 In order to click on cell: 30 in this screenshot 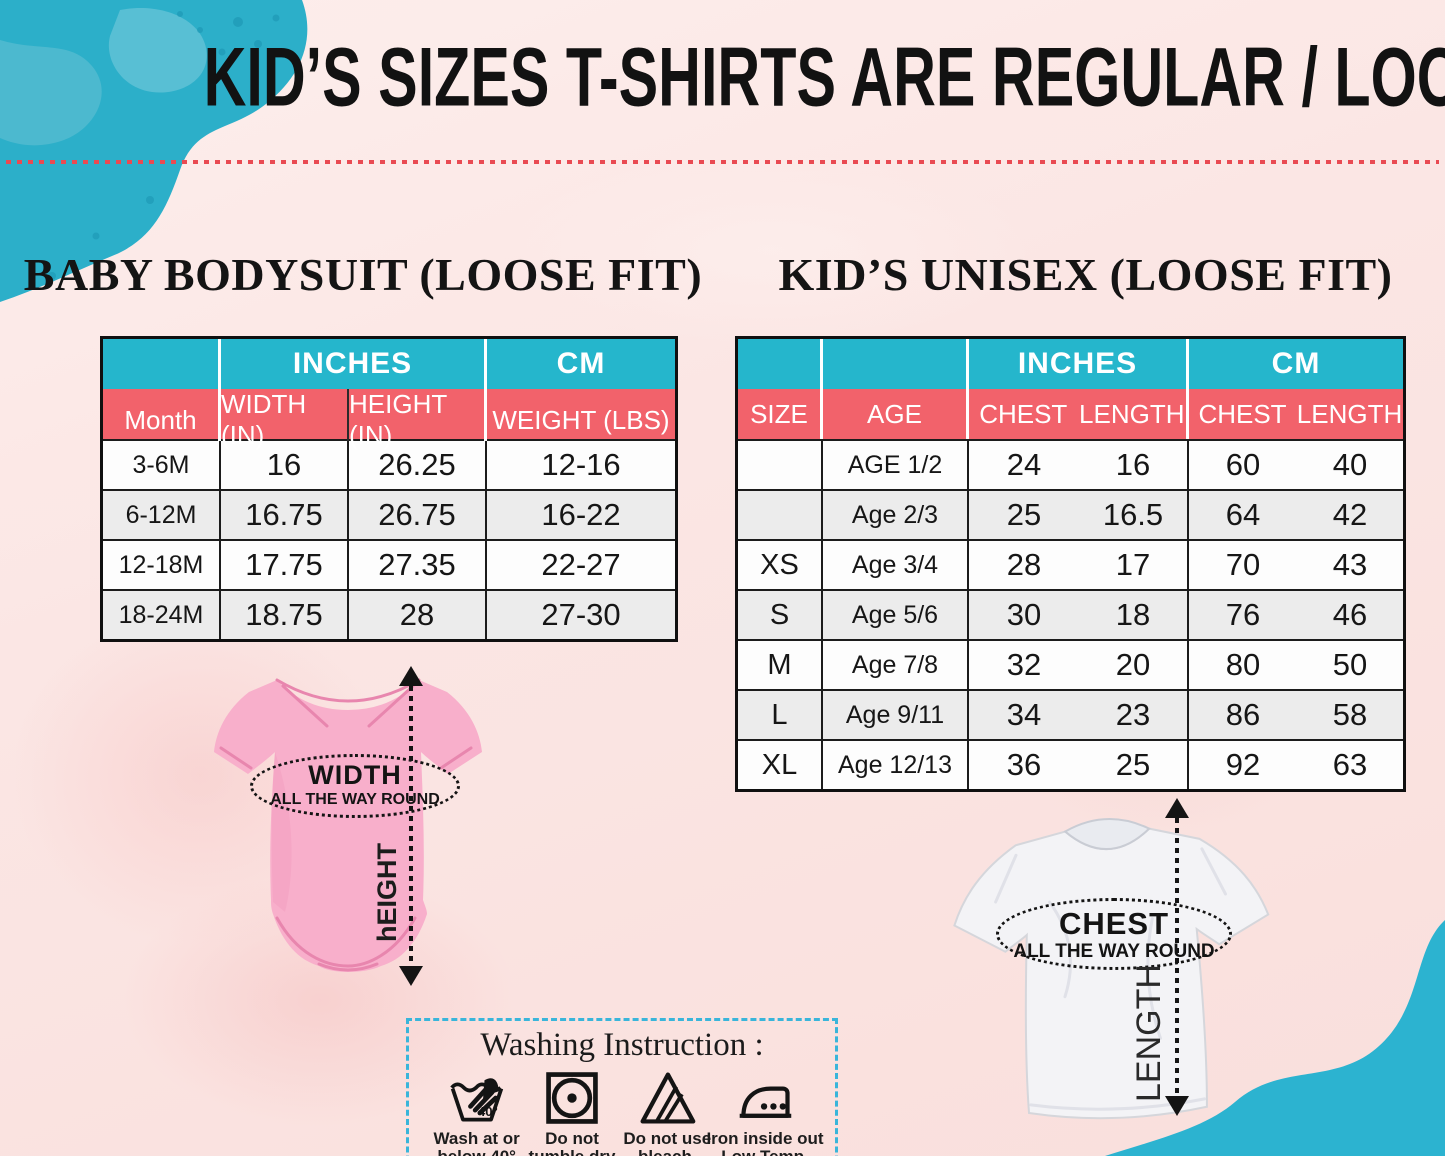, I will do `click(1024, 614)`.